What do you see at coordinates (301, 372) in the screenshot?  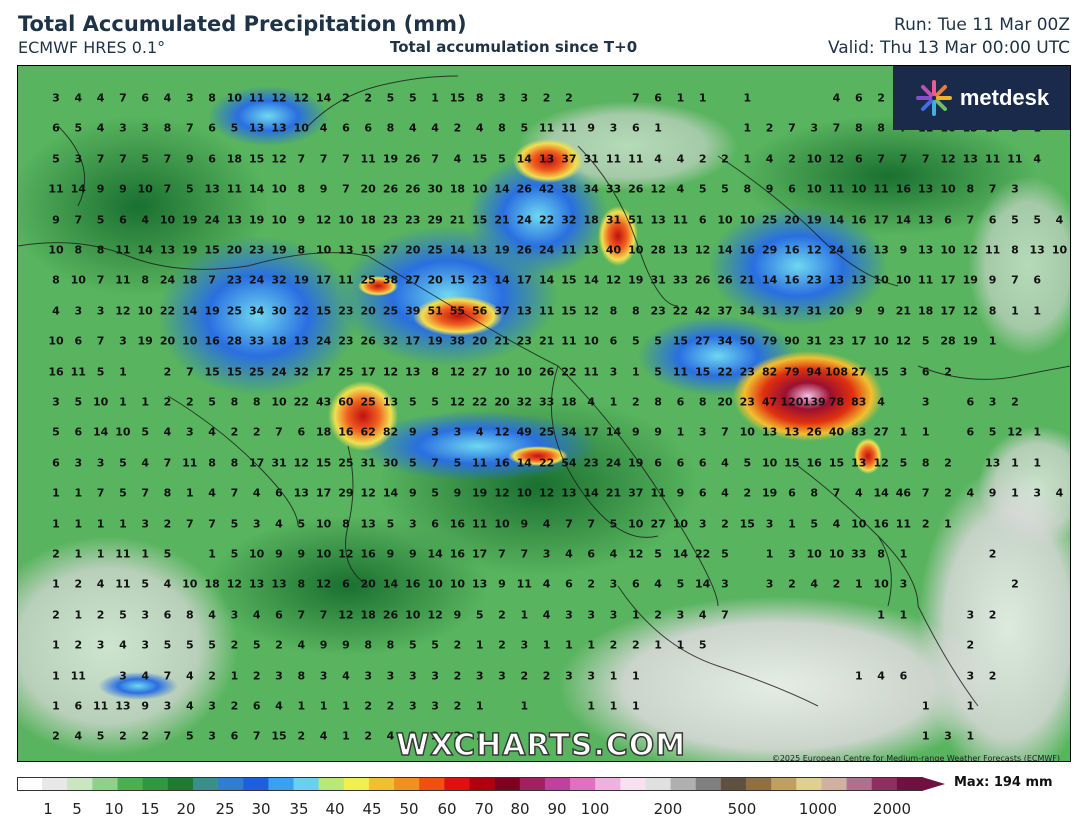 I see `grid-value: 32` at bounding box center [301, 372].